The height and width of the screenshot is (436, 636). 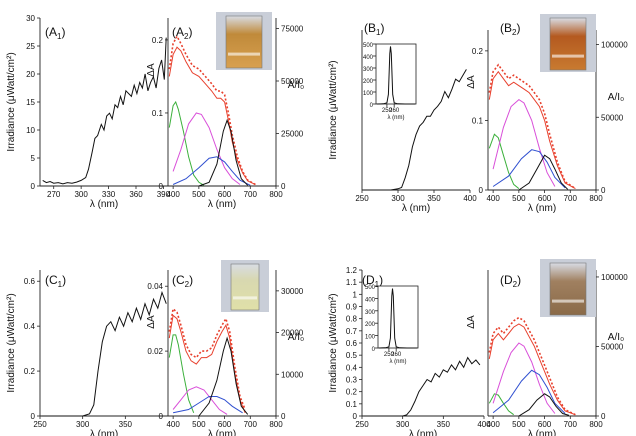 I want to click on y2-tick-label: 75000, so click(x=292, y=29).